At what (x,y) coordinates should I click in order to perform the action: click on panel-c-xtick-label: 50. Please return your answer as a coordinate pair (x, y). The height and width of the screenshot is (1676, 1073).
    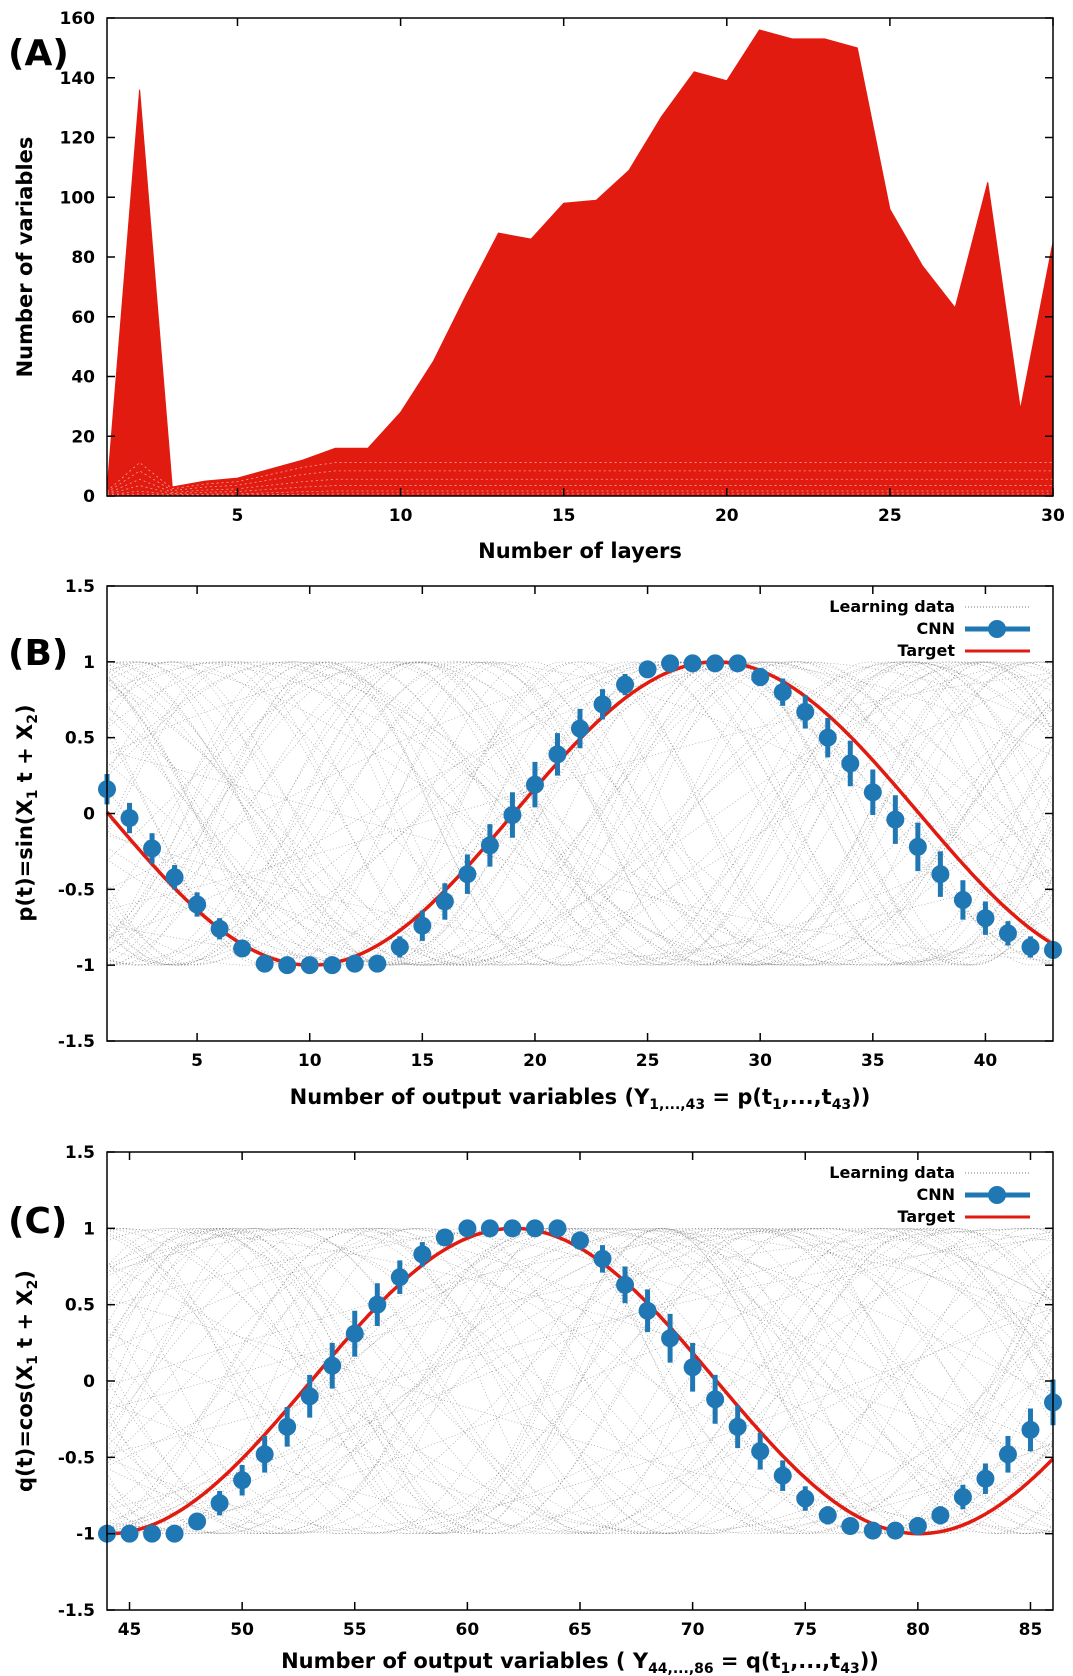
    Looking at the image, I should click on (242, 1630).